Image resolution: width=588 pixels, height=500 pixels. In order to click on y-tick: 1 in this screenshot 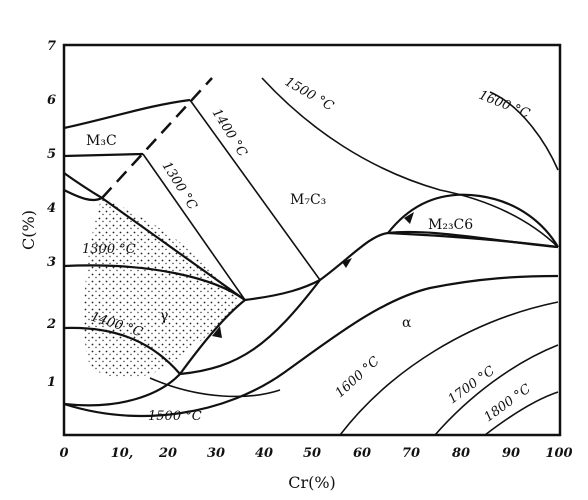, I will do `click(51, 382)`.